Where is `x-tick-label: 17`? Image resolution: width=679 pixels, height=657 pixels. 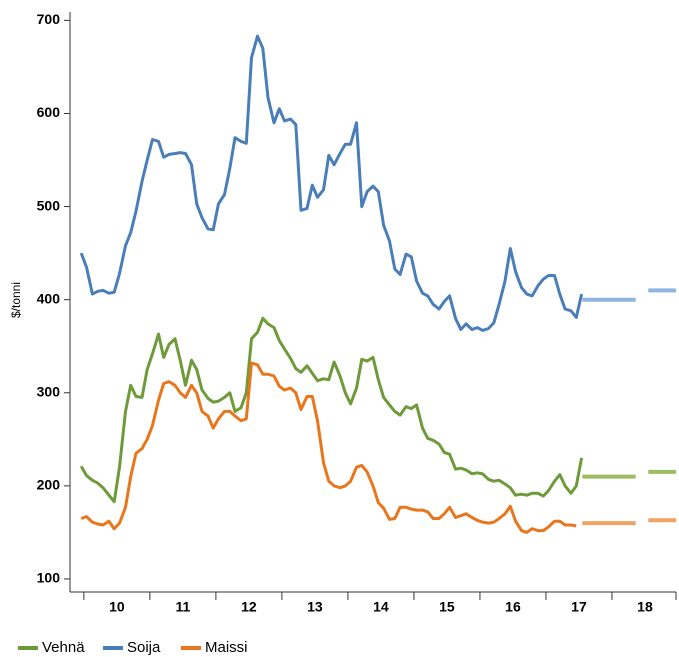
x-tick-label: 17 is located at coordinates (579, 607).